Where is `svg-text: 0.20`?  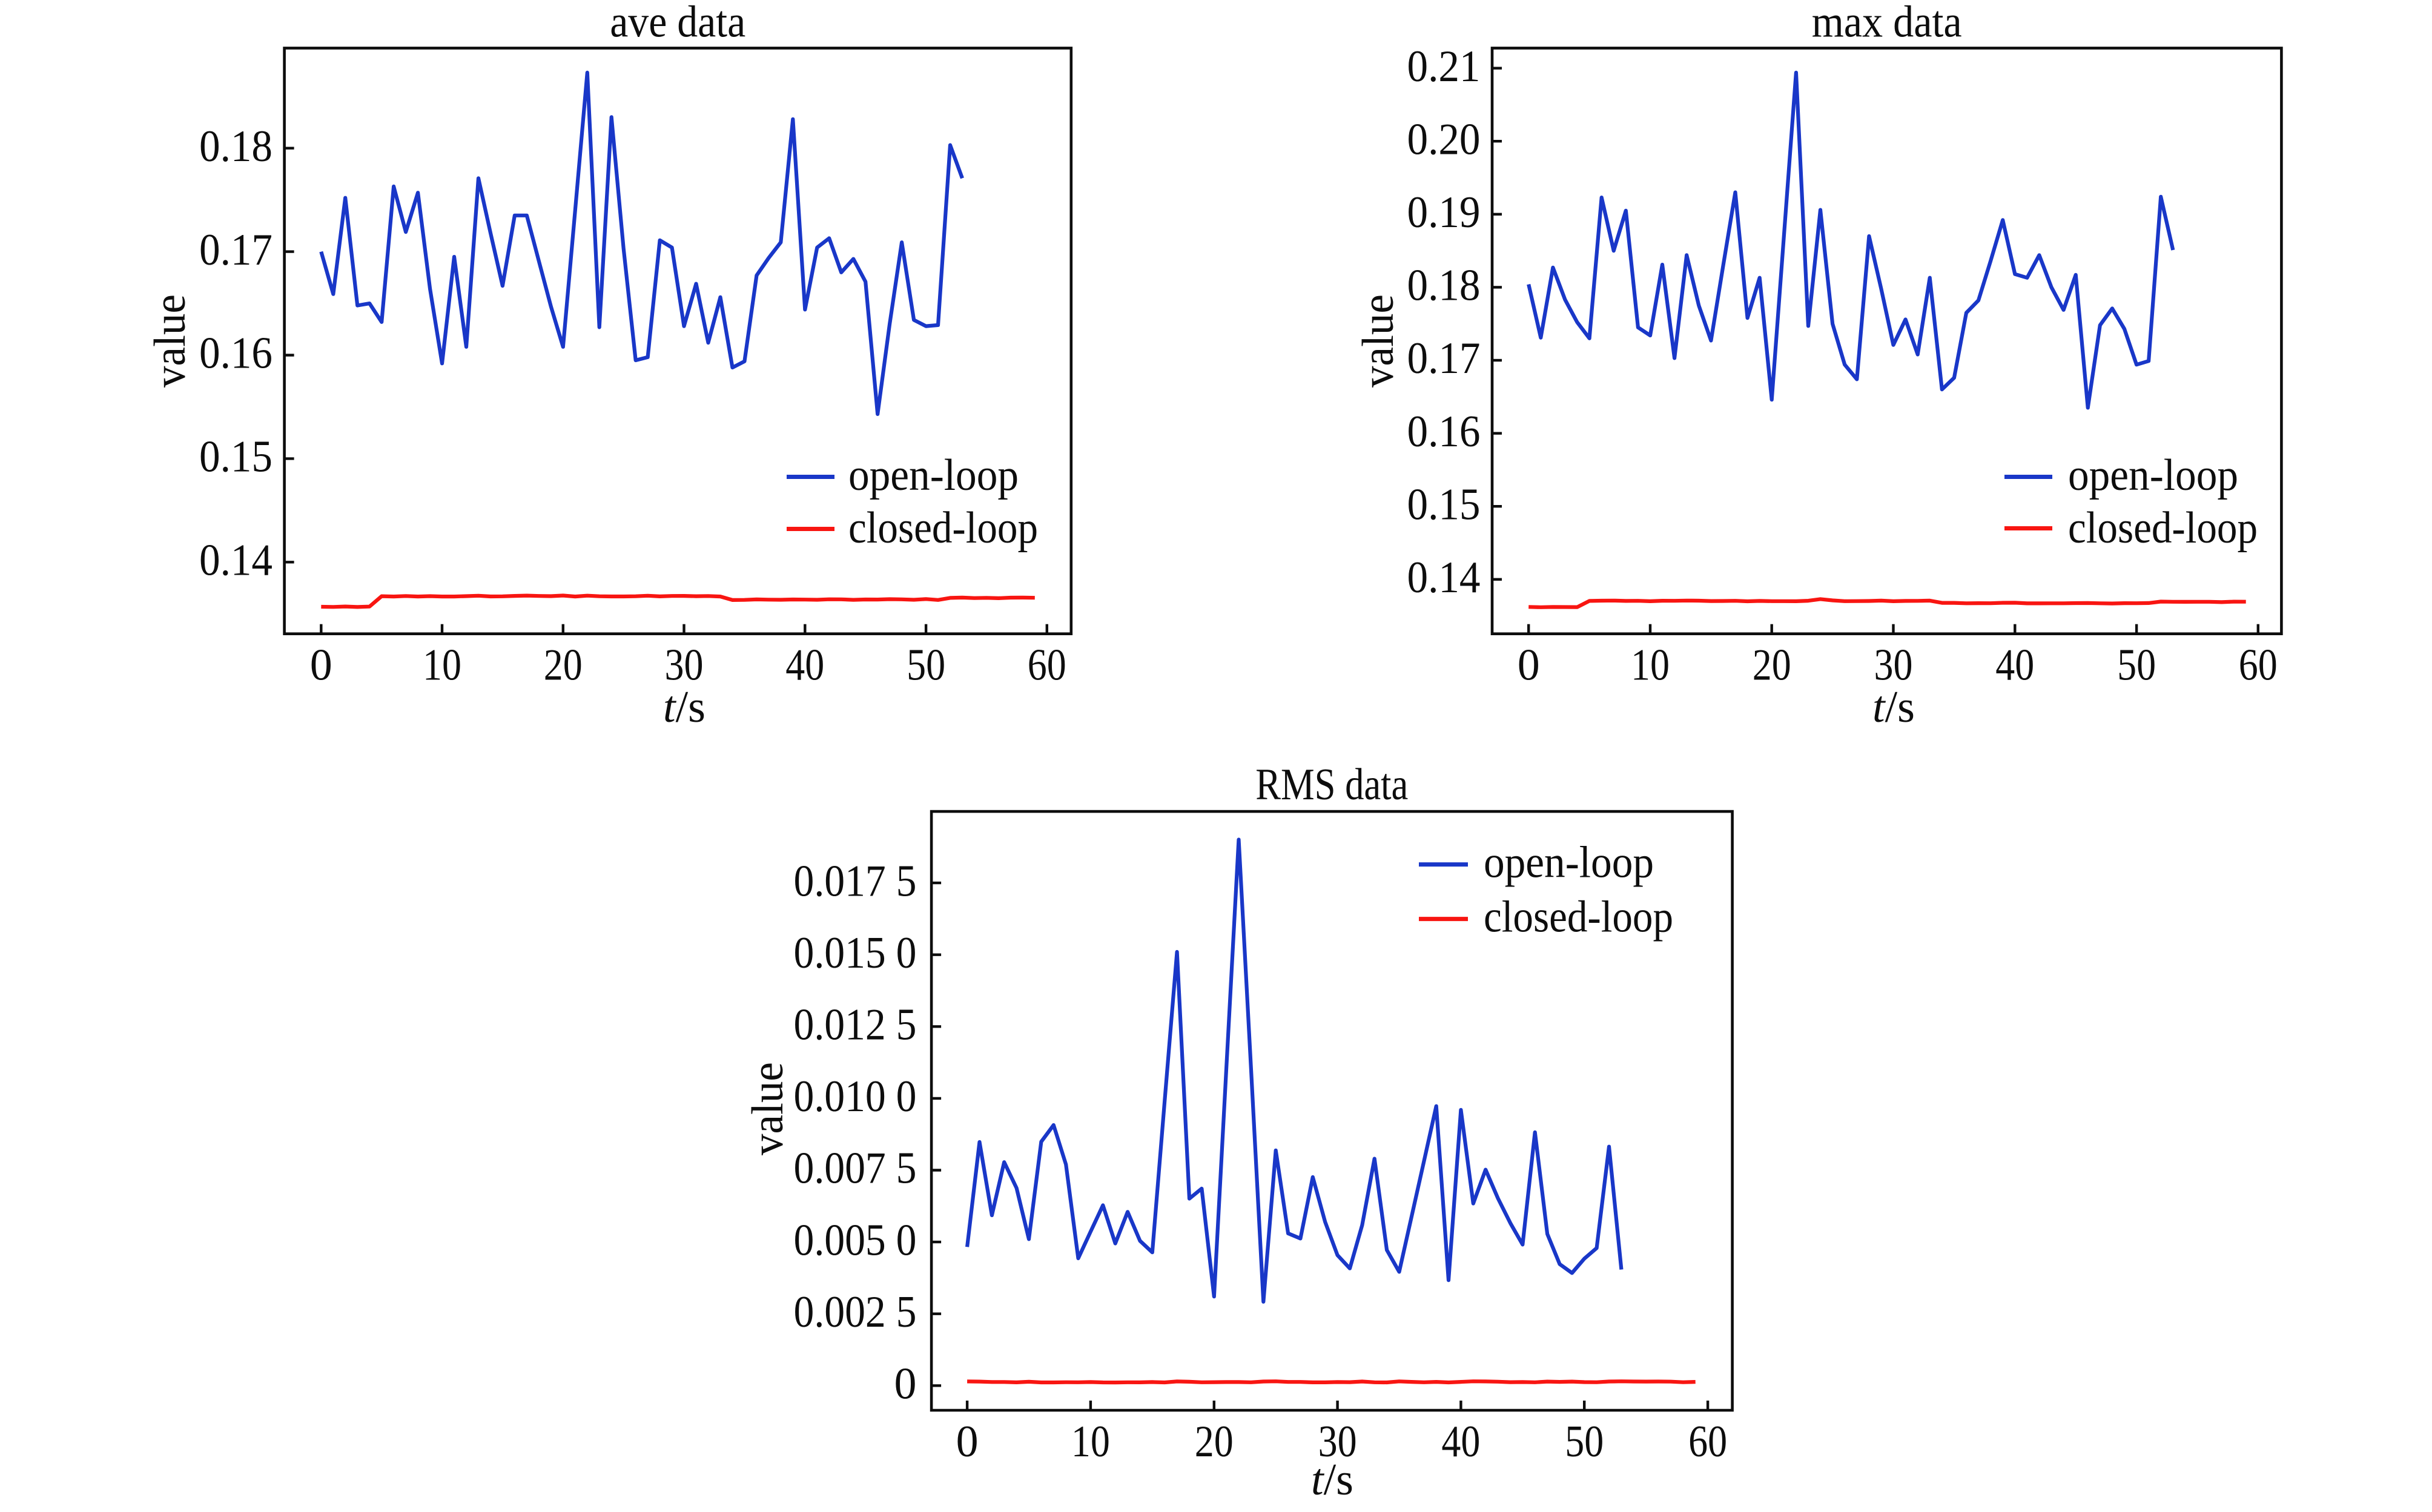 svg-text: 0.20 is located at coordinates (1444, 139).